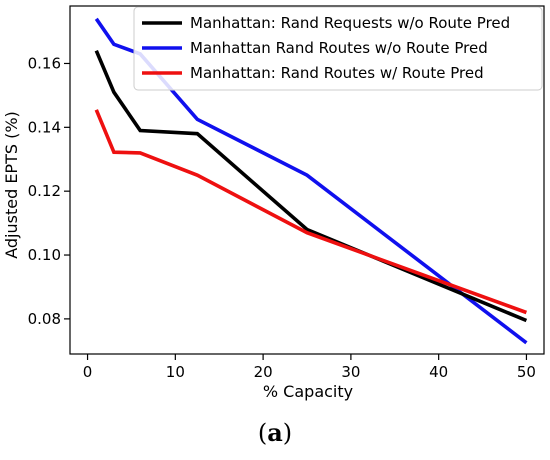 The height and width of the screenshot is (460, 550). What do you see at coordinates (44, 63) in the screenshot?
I see `y-tick-label: 0.16` at bounding box center [44, 63].